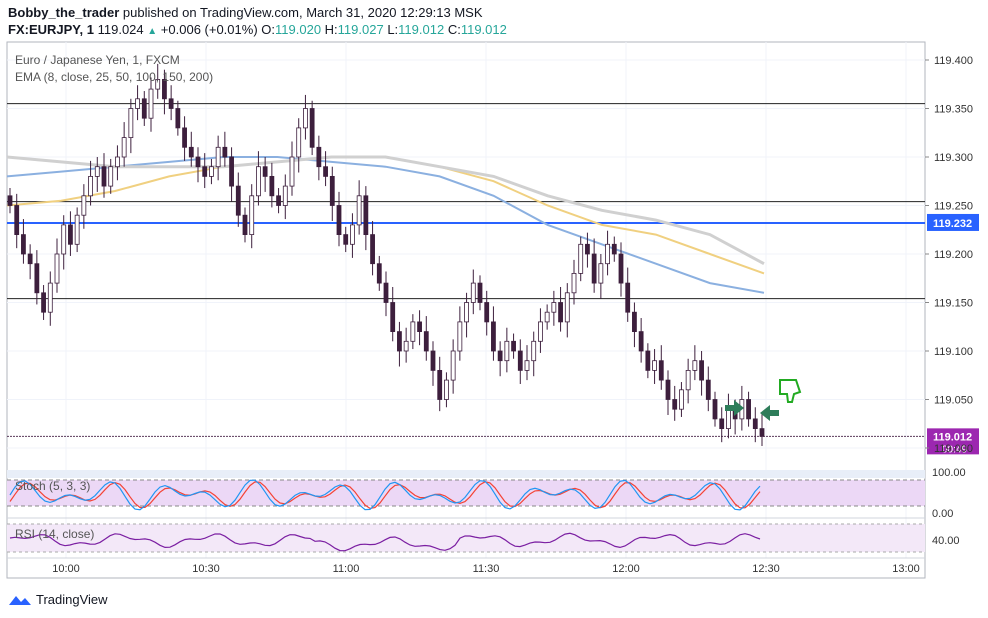 This screenshot has width=988, height=618. I want to click on level-price-label: 119.232, so click(952, 224).